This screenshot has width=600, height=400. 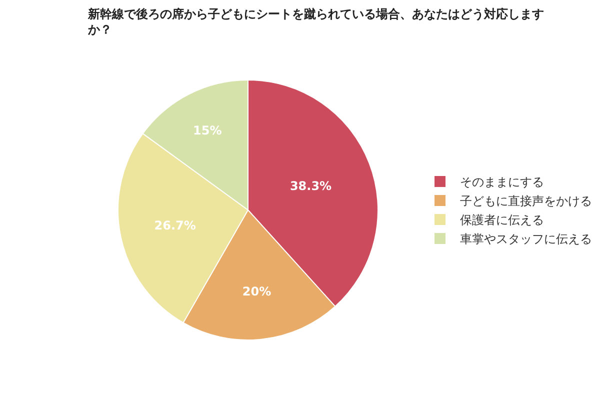 I want to click on data-label: 38.3%, so click(x=311, y=185).